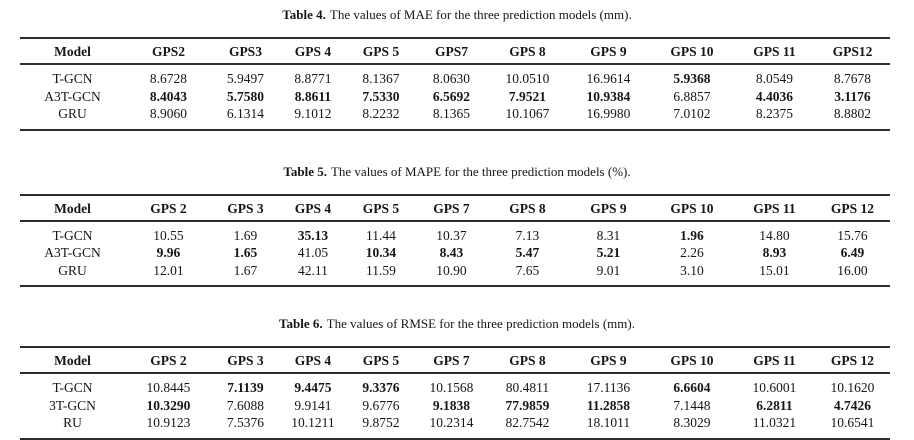 Image resolution: width=914 pixels, height=440 pixels. Describe the element at coordinates (774, 270) in the screenshot. I see `value-cell: 15.01` at that location.